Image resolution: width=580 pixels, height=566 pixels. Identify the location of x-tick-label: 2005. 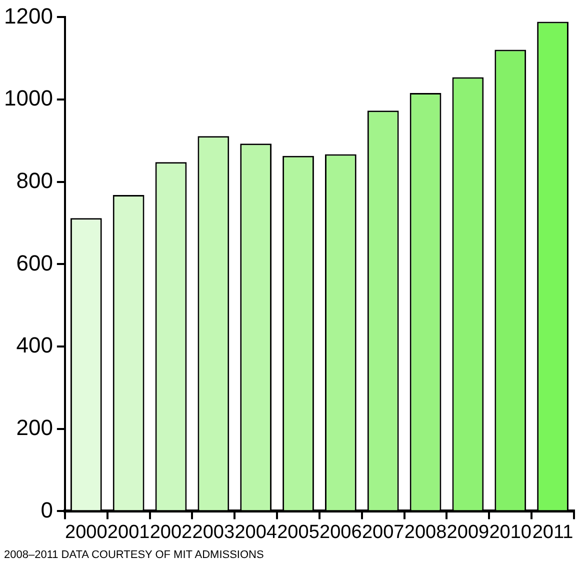
(298, 532).